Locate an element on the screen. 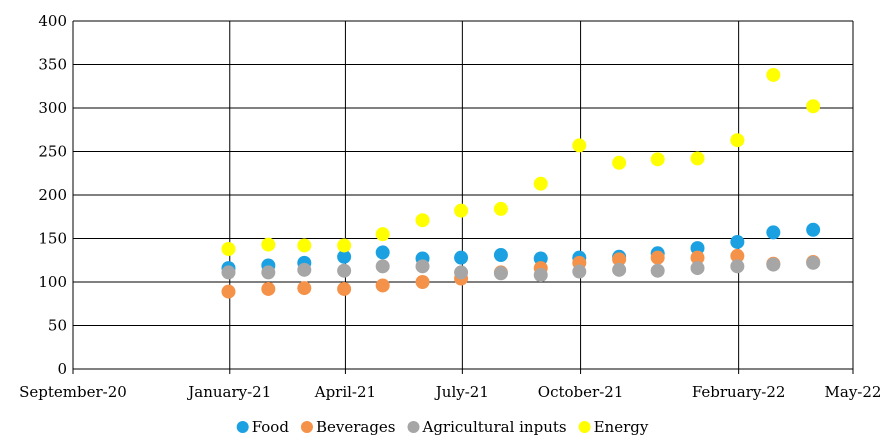  y-axis-tick-labels: 0 50 100 150 200 250 300 350 400 is located at coordinates (52, 195).